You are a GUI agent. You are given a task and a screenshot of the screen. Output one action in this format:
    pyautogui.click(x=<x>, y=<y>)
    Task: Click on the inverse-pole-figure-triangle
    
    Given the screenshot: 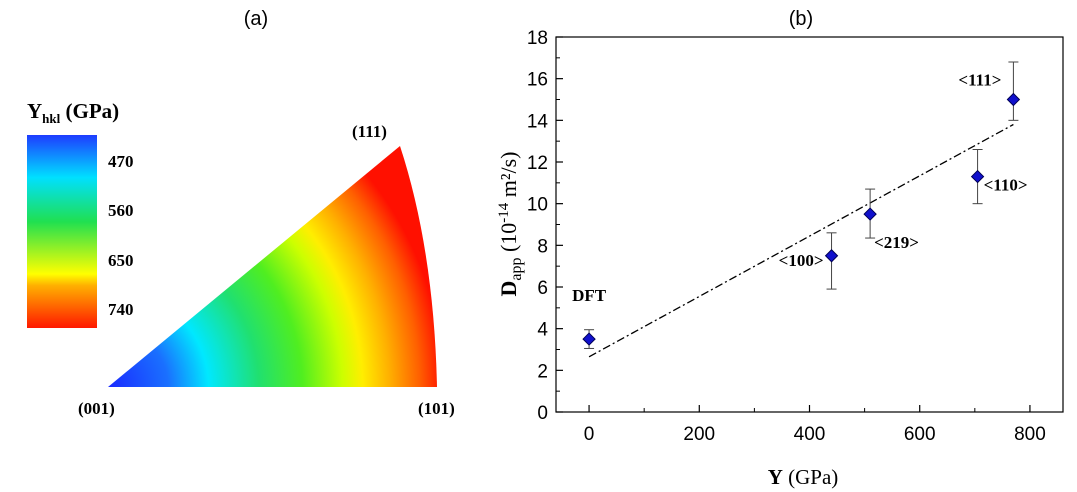 What is the action you would take?
    pyautogui.click(x=272, y=266)
    